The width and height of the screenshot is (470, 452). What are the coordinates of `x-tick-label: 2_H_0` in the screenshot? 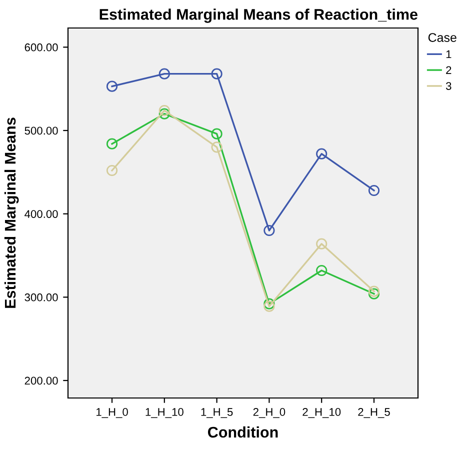 It's located at (269, 413).